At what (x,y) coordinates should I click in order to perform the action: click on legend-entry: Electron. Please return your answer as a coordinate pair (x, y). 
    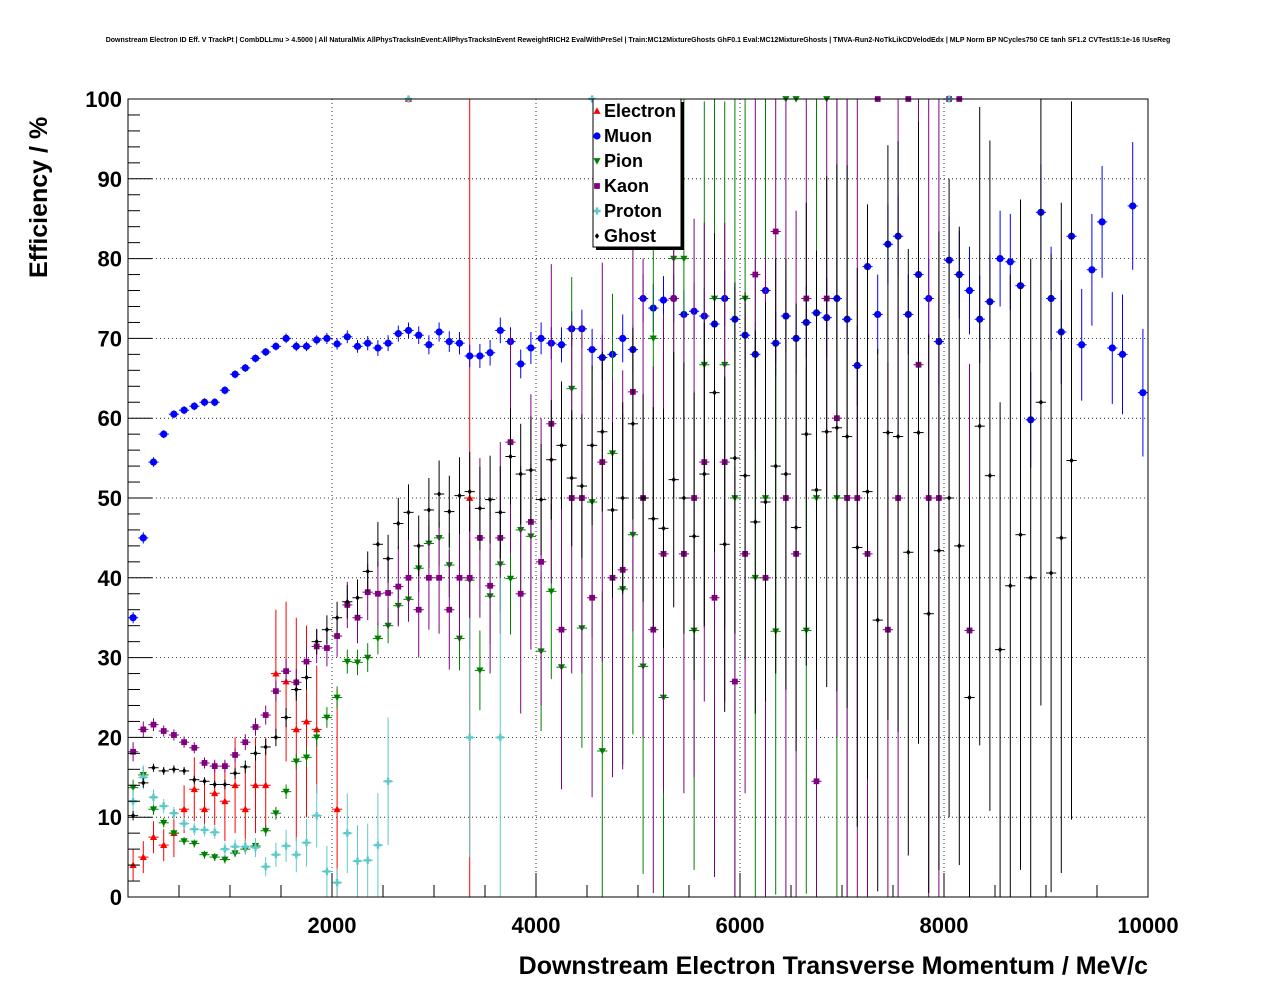
    Looking at the image, I should click on (634, 111).